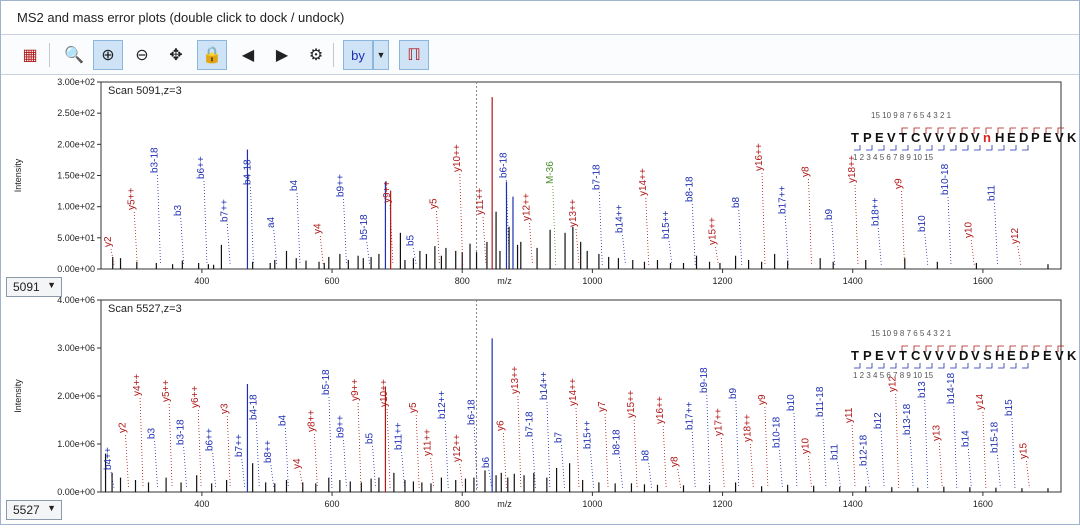 The image size is (1080, 529). I want to click on fragment-label: b3-18, so click(181, 432).